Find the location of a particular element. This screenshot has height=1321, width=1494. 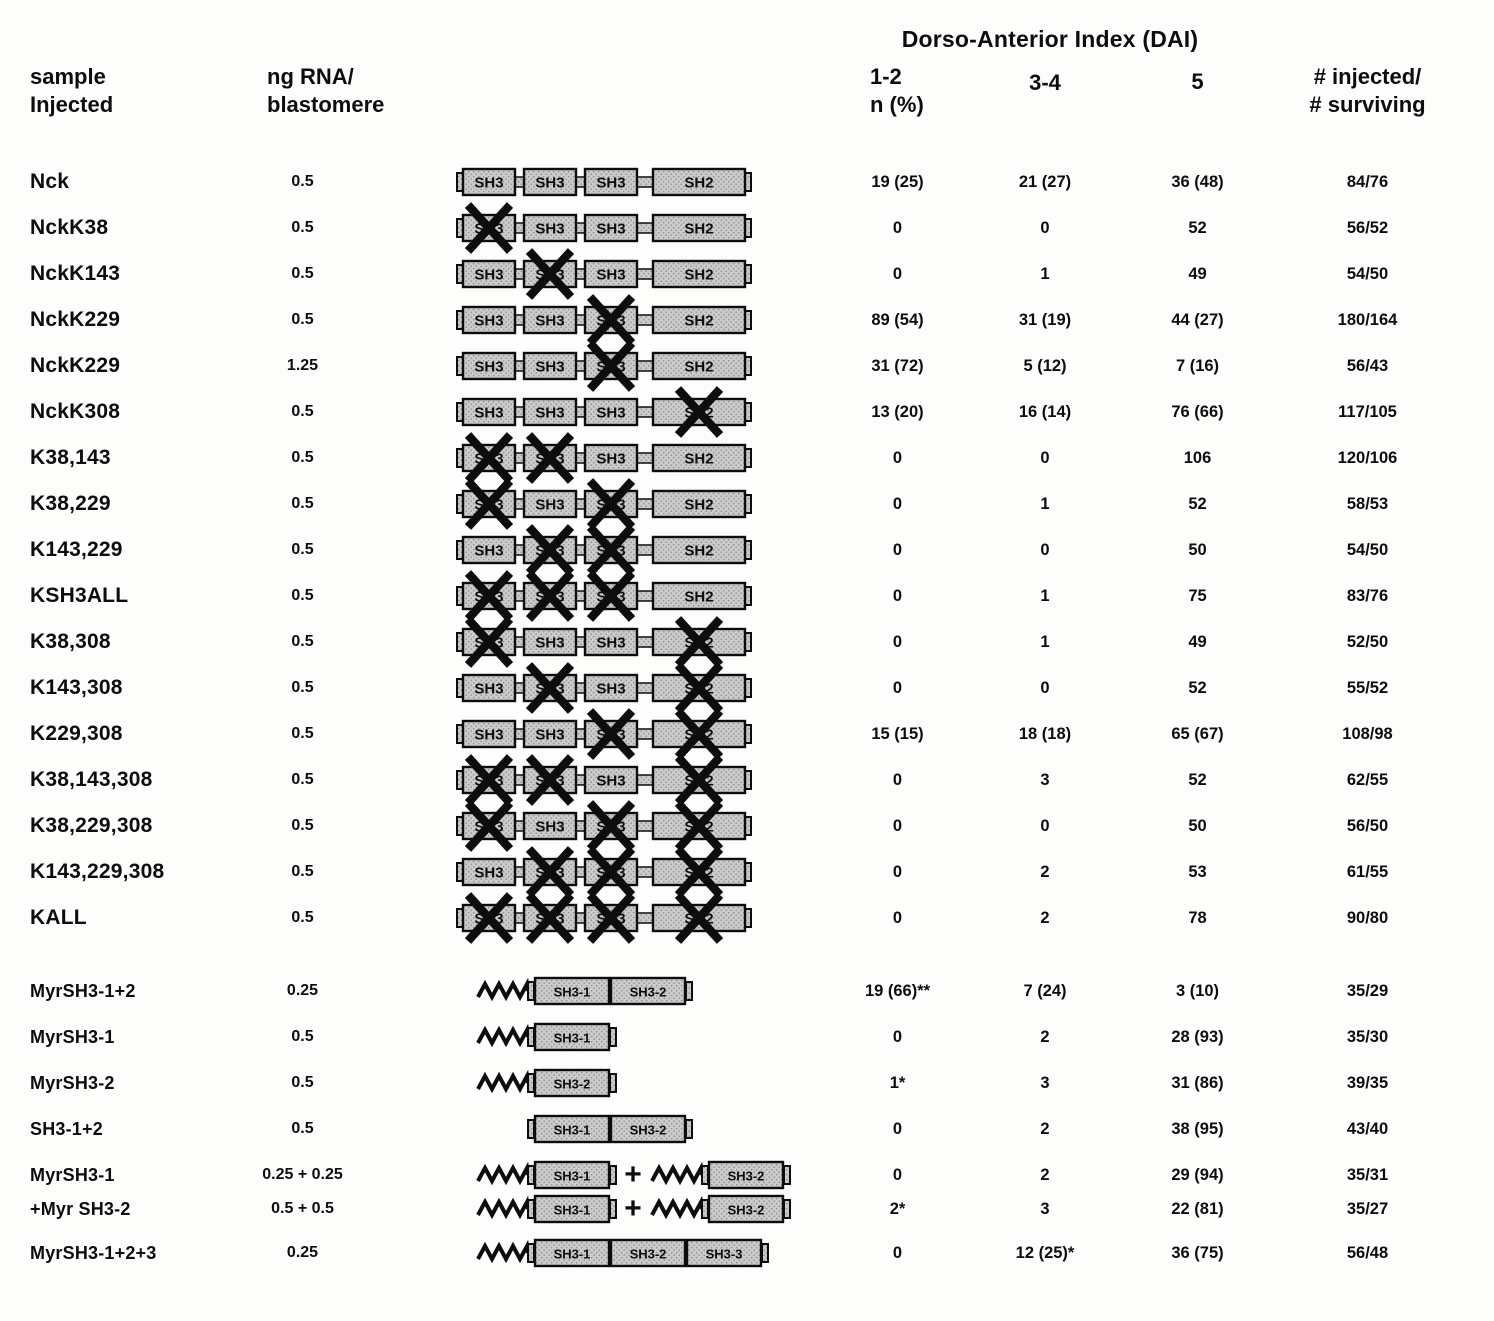

construct-diagram: SH3-2 is located at coordinates (595, 1083).